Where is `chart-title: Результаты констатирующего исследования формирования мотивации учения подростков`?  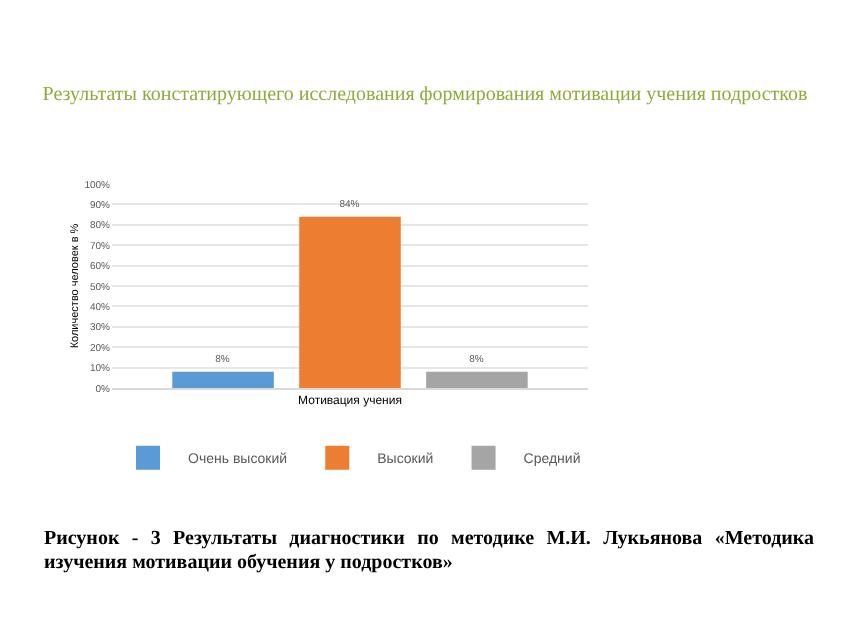
chart-title: Результаты констатирующего исследования формирования мотивации учения подростков is located at coordinates (425, 96).